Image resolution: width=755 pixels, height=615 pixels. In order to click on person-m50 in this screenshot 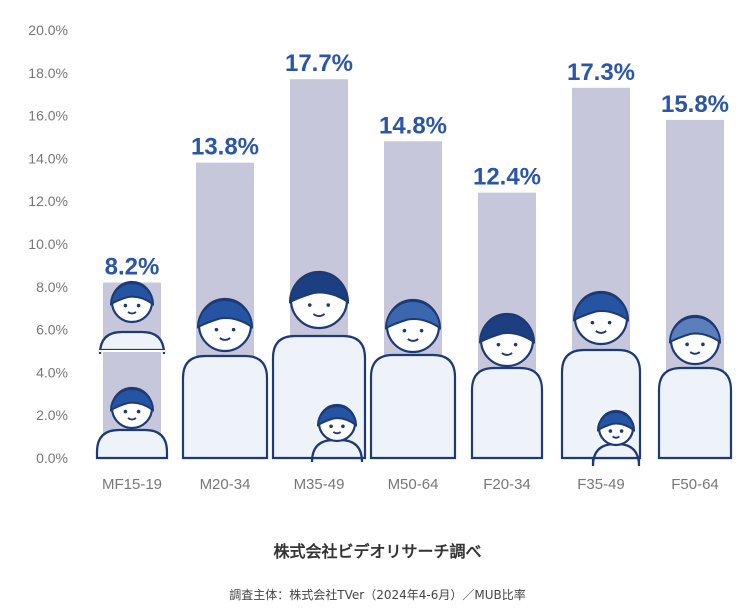, I will do `click(413, 379)`.